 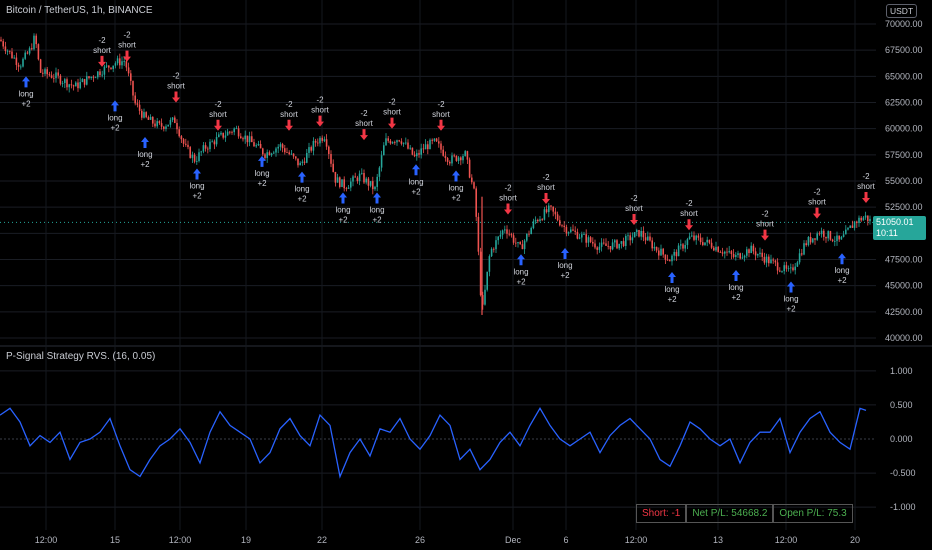 What do you see at coordinates (904, 181) in the screenshot?
I see `price-tick-label: 55000.00` at bounding box center [904, 181].